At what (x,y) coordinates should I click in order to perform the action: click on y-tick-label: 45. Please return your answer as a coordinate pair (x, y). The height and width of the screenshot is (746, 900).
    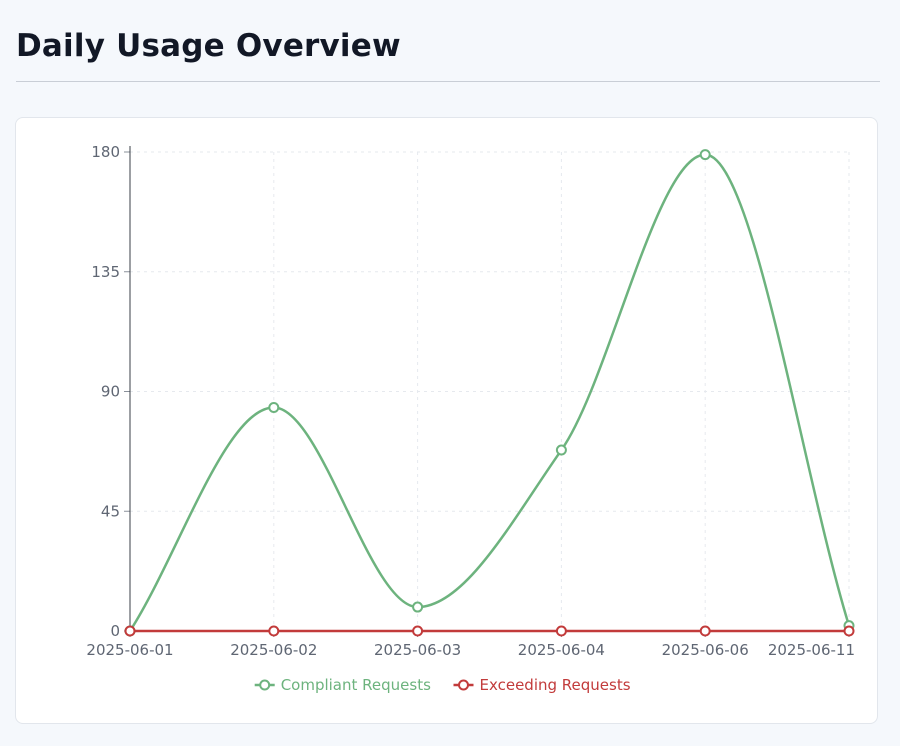
    Looking at the image, I should click on (110, 511).